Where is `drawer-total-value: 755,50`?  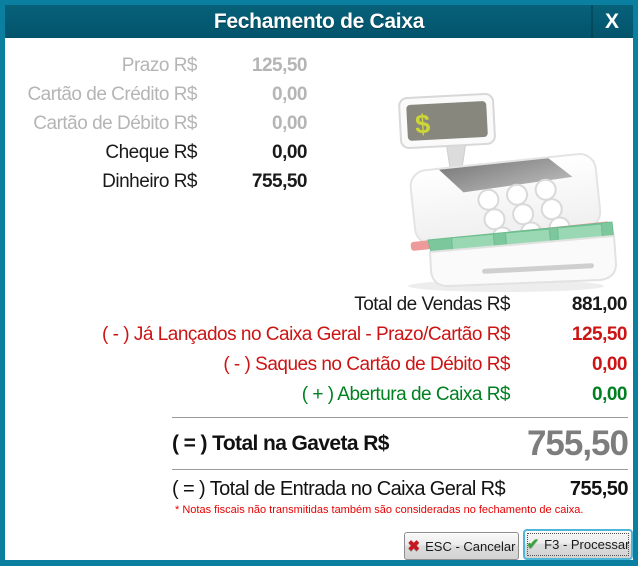
drawer-total-value: 755,50 is located at coordinates (577, 443).